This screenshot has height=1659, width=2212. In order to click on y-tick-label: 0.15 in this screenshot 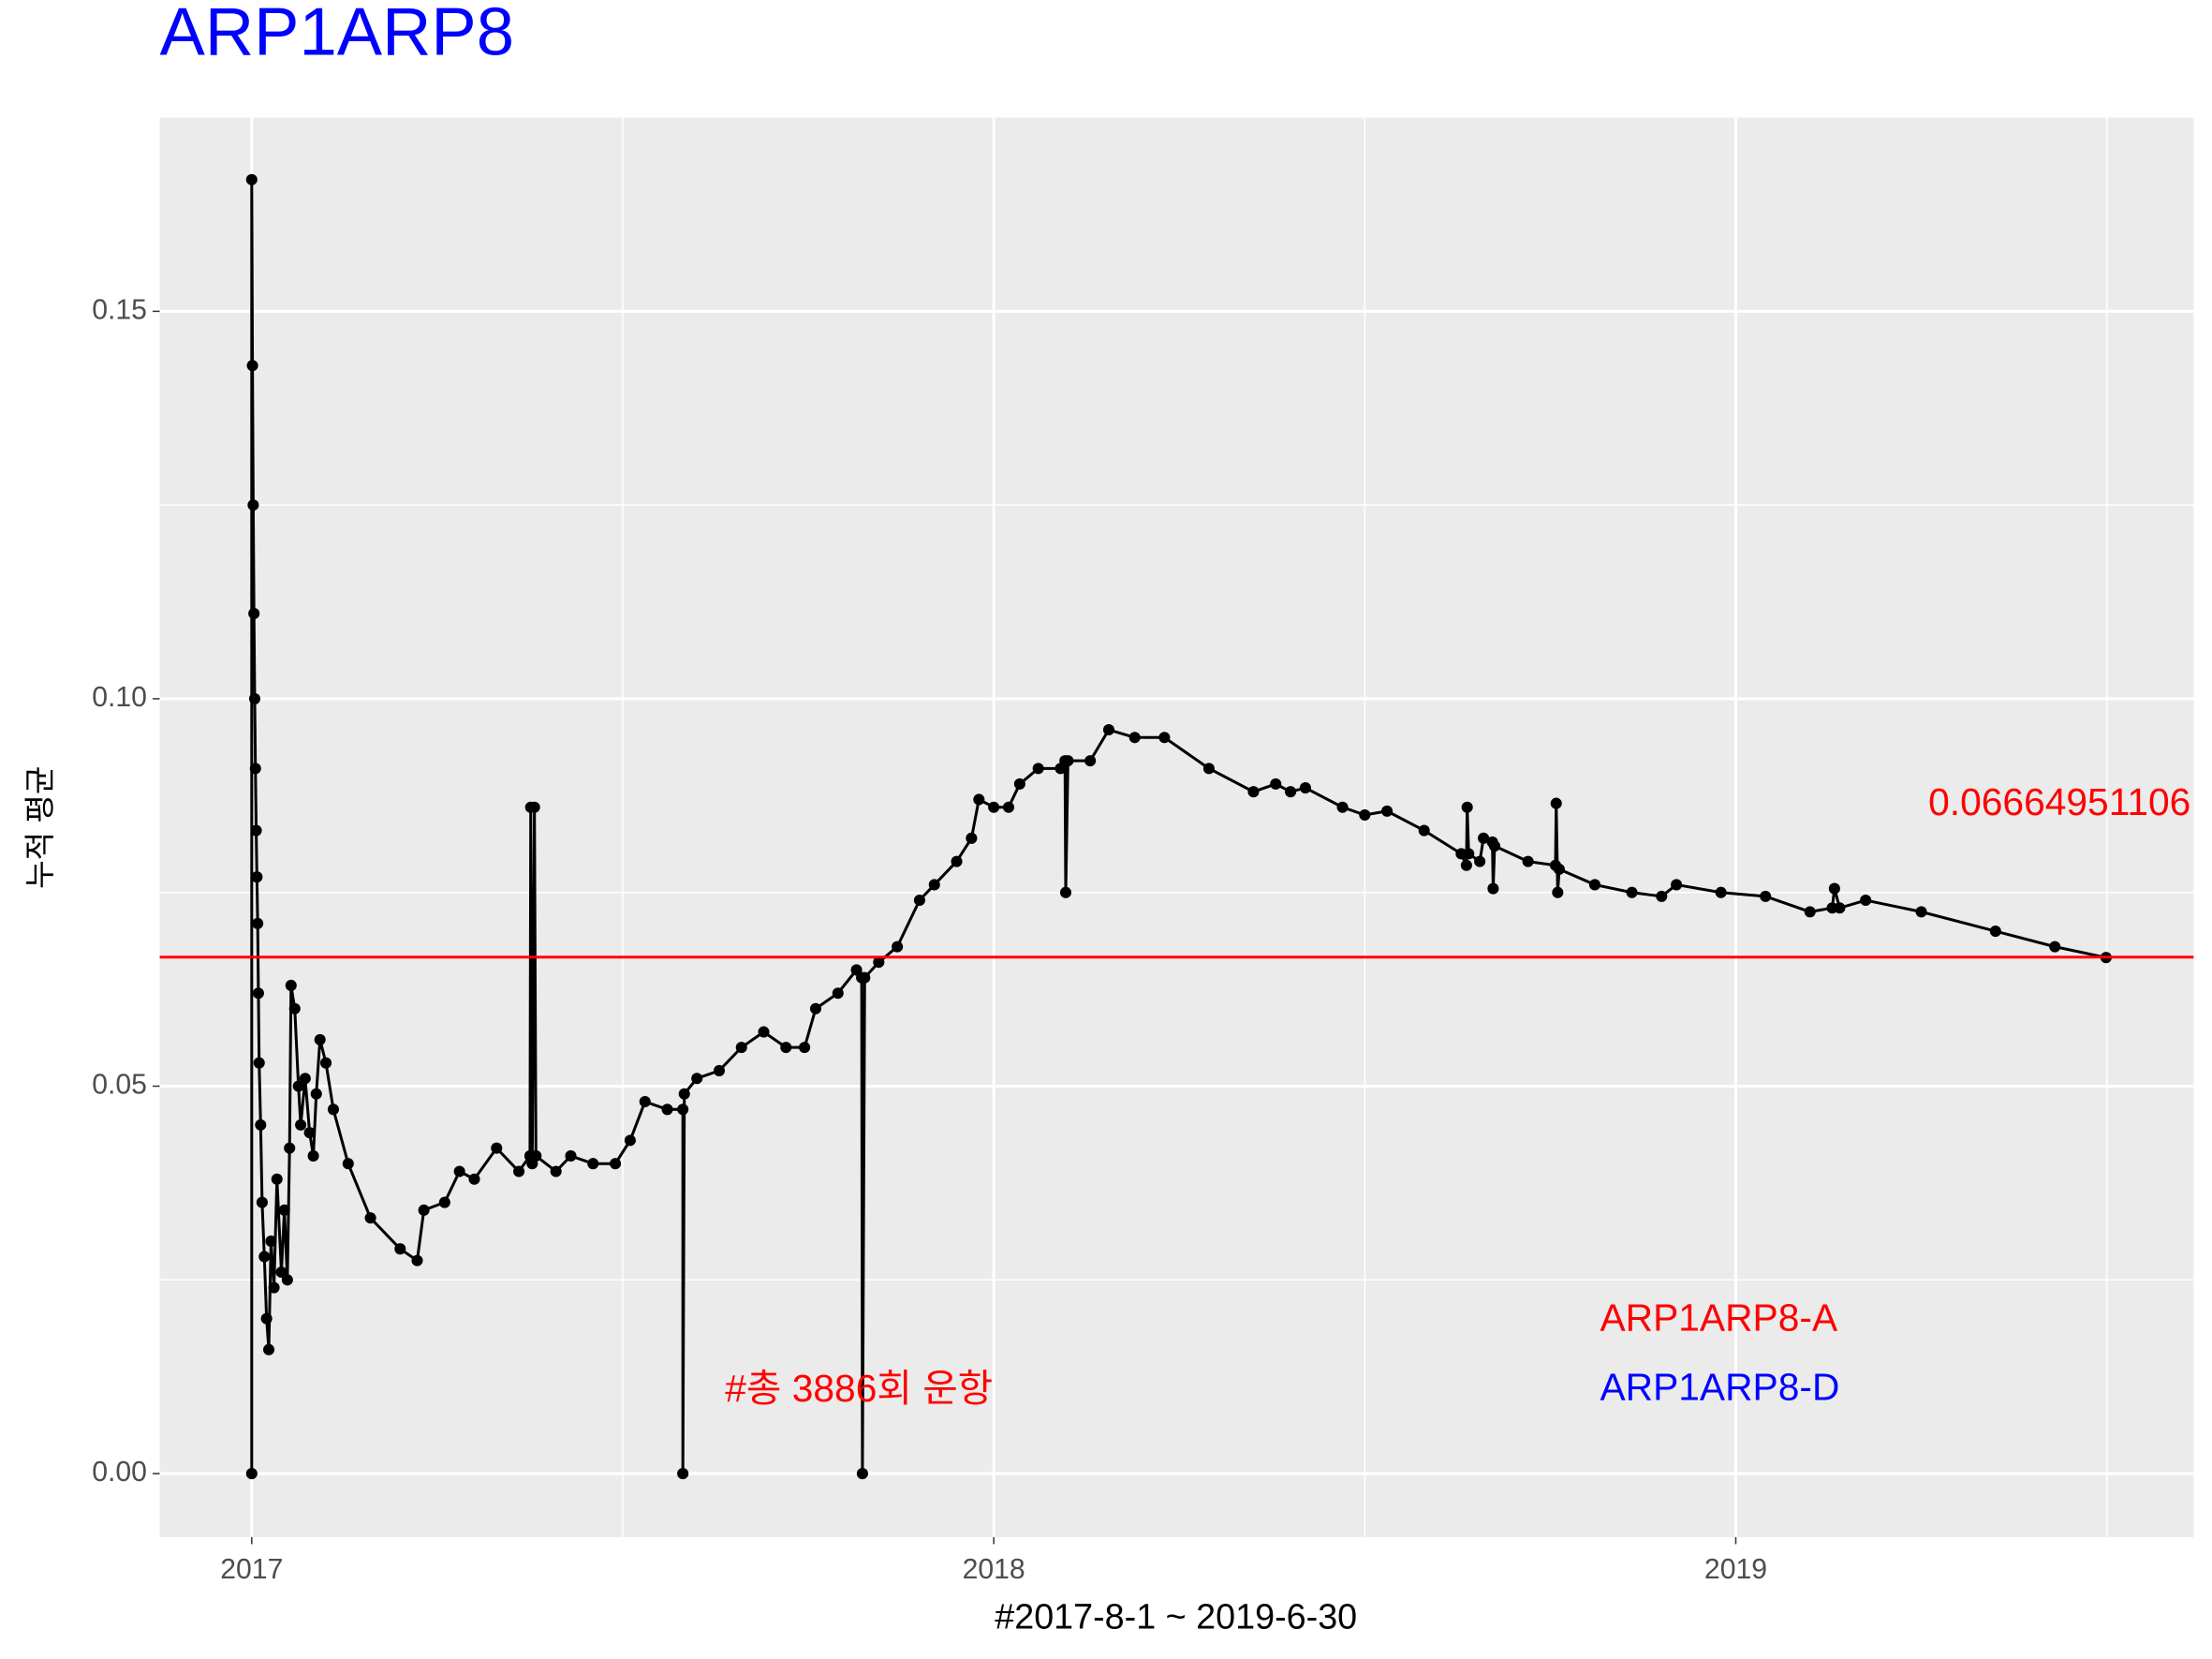, I will do `click(119, 309)`.